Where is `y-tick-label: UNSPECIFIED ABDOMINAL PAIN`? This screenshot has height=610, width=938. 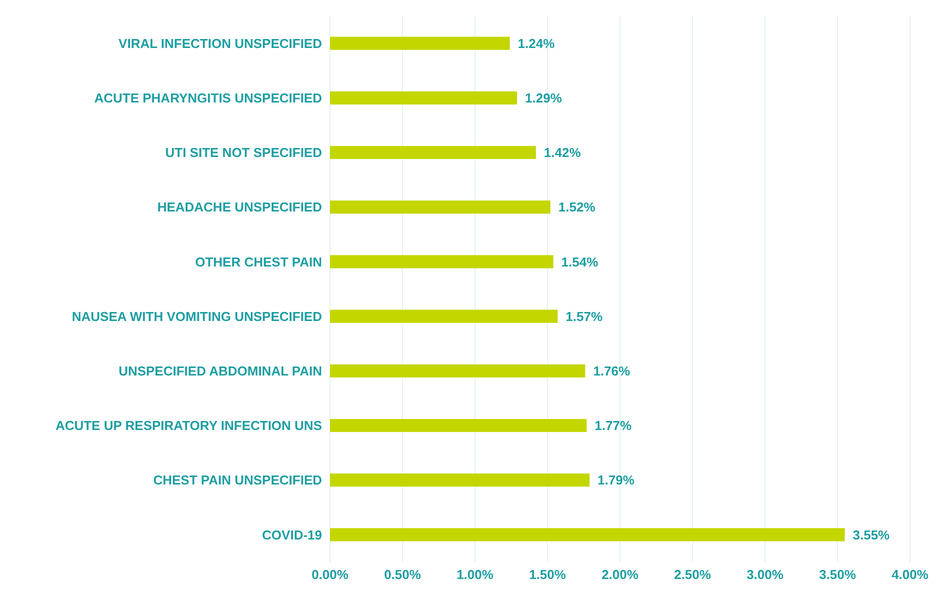
y-tick-label: UNSPECIFIED ABDOMINAL PAIN is located at coordinates (220, 371).